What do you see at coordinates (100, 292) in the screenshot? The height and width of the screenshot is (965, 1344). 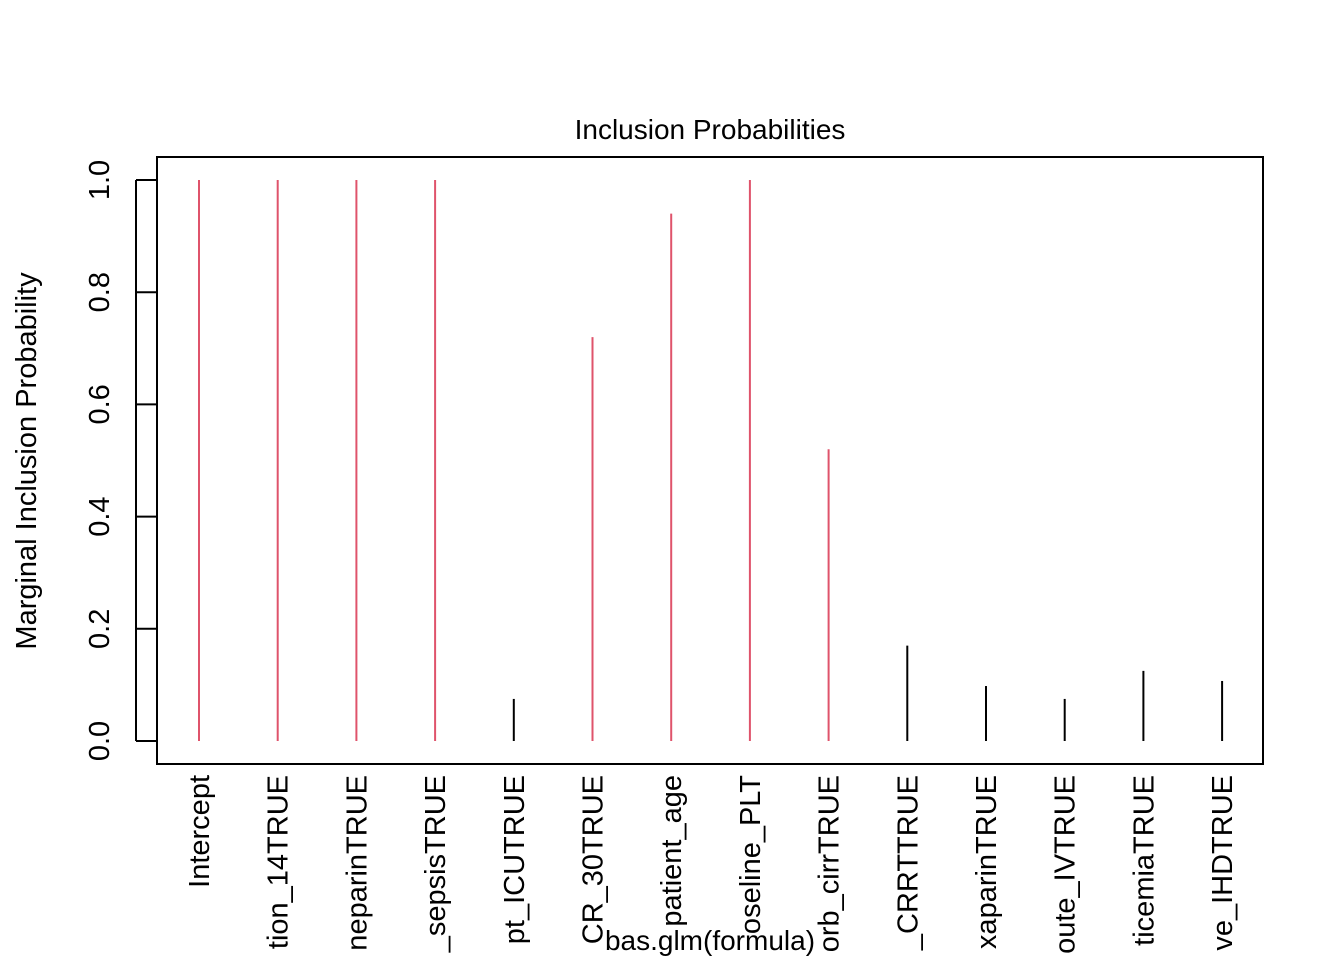 I see `y-tick-label: 0.8` at bounding box center [100, 292].